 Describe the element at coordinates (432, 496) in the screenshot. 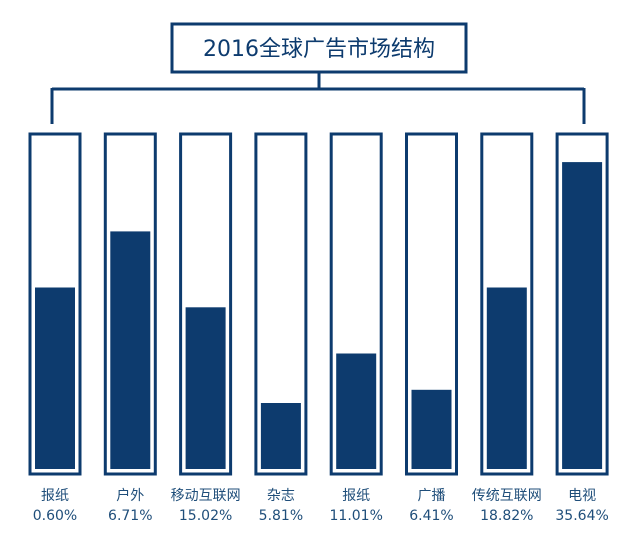

I see `category-label: 广播` at that location.